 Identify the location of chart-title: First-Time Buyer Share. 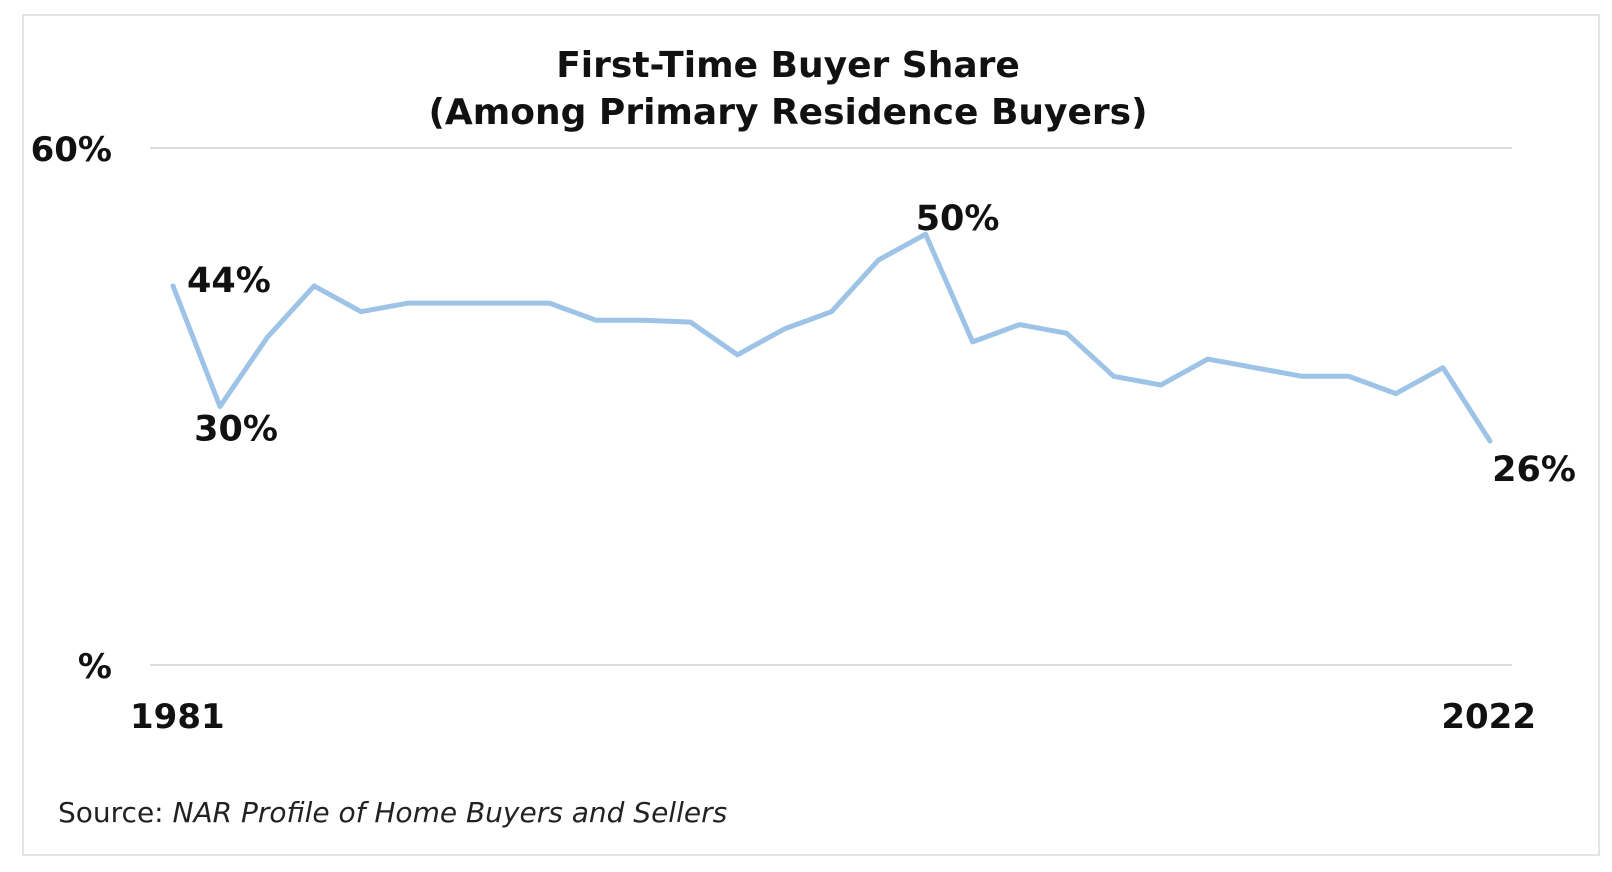
(788, 65).